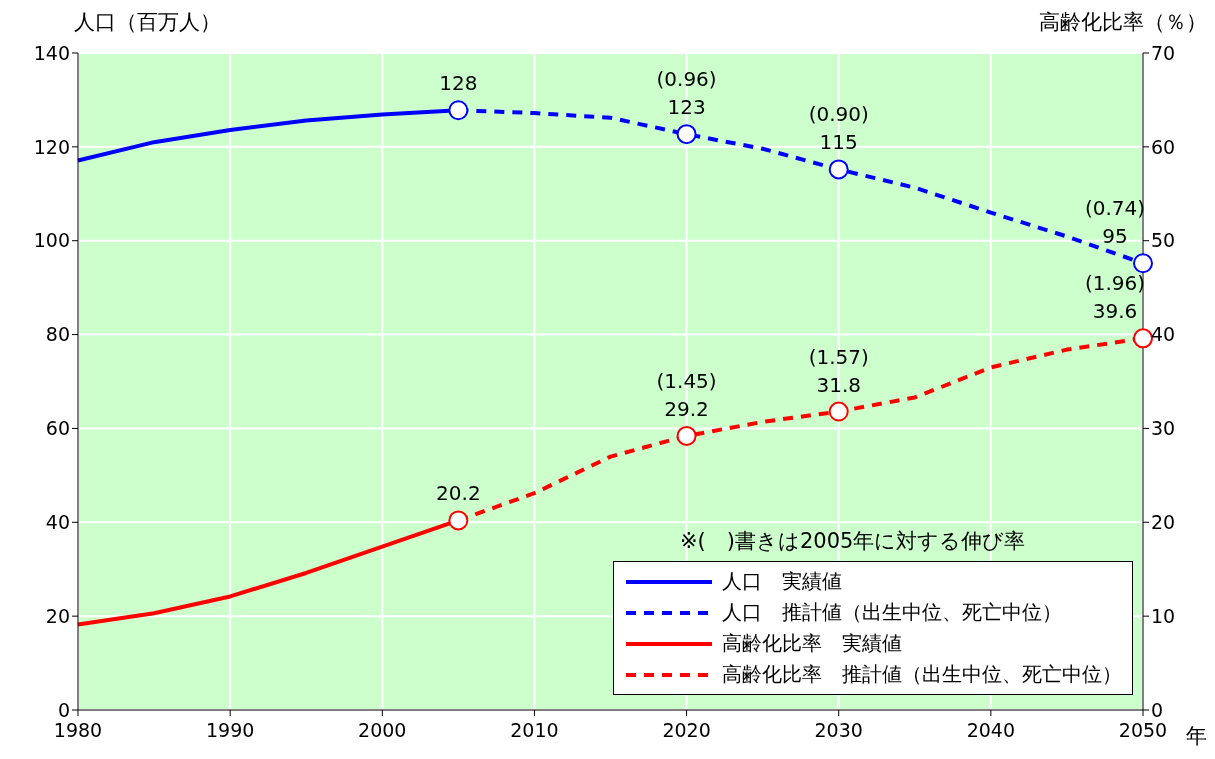 This screenshot has width=1215, height=759. What do you see at coordinates (922, 674) in the screenshot?
I see `legend-label: 高齢化比率 推計値（出生中位、死亡中位）` at bounding box center [922, 674].